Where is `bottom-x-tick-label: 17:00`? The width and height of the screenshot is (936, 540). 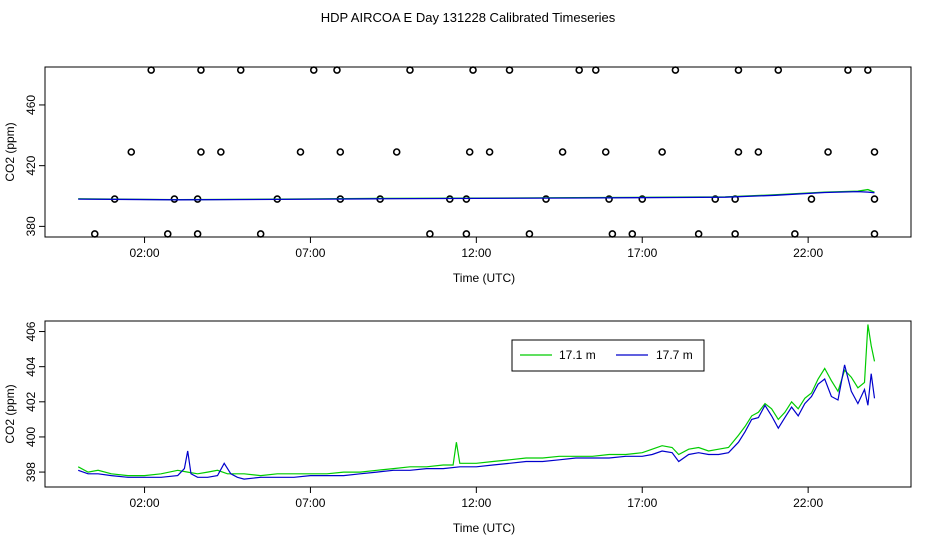 bottom-x-tick-label: 17:00 is located at coordinates (642, 503).